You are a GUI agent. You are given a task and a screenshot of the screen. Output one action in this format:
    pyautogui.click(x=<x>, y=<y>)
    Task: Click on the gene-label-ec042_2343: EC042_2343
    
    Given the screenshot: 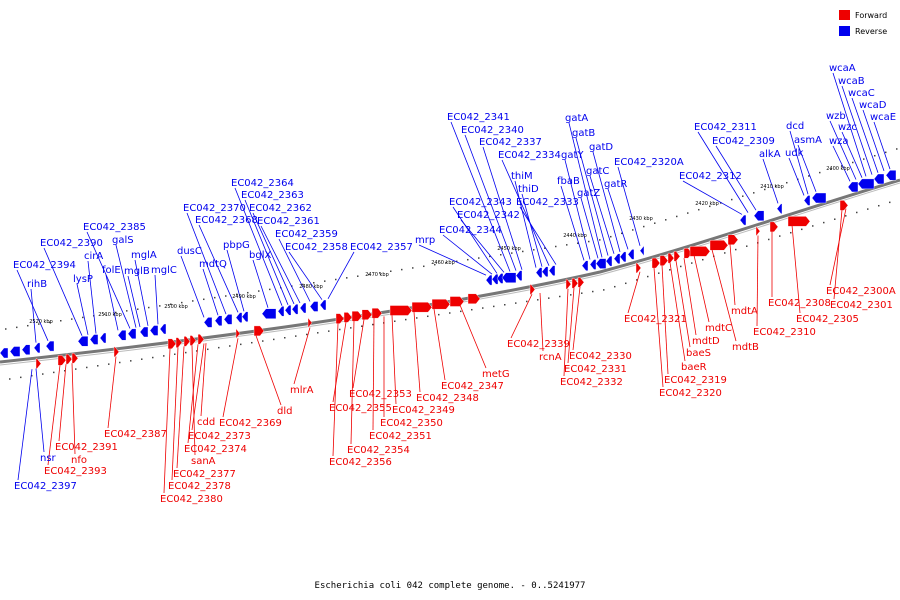 What is the action you would take?
    pyautogui.click(x=480, y=202)
    